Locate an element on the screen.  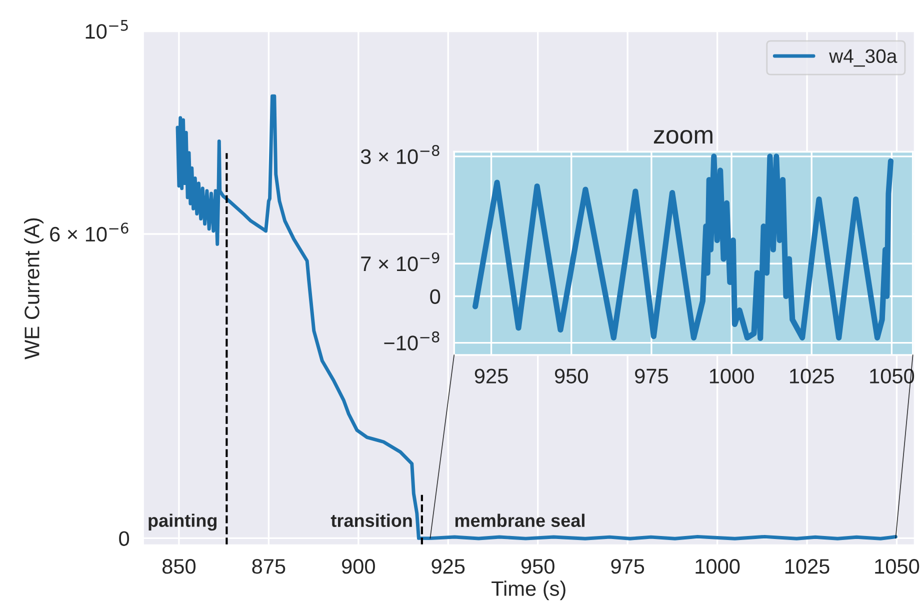
chart-title: zoom is located at coordinates (683, 137).